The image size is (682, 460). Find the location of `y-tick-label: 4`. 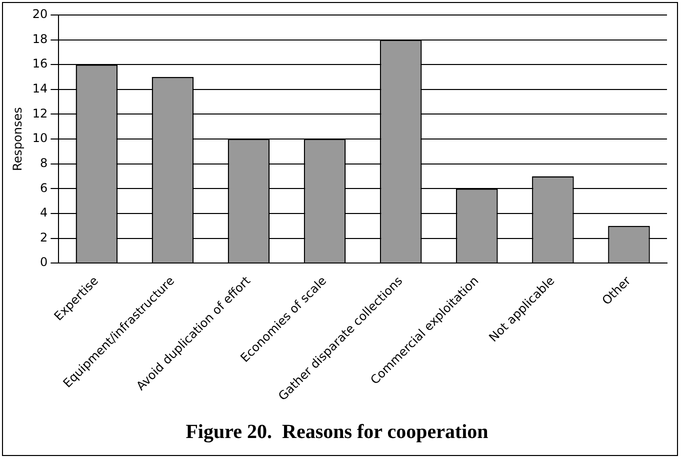

y-tick-label: 4 is located at coordinates (44, 213).